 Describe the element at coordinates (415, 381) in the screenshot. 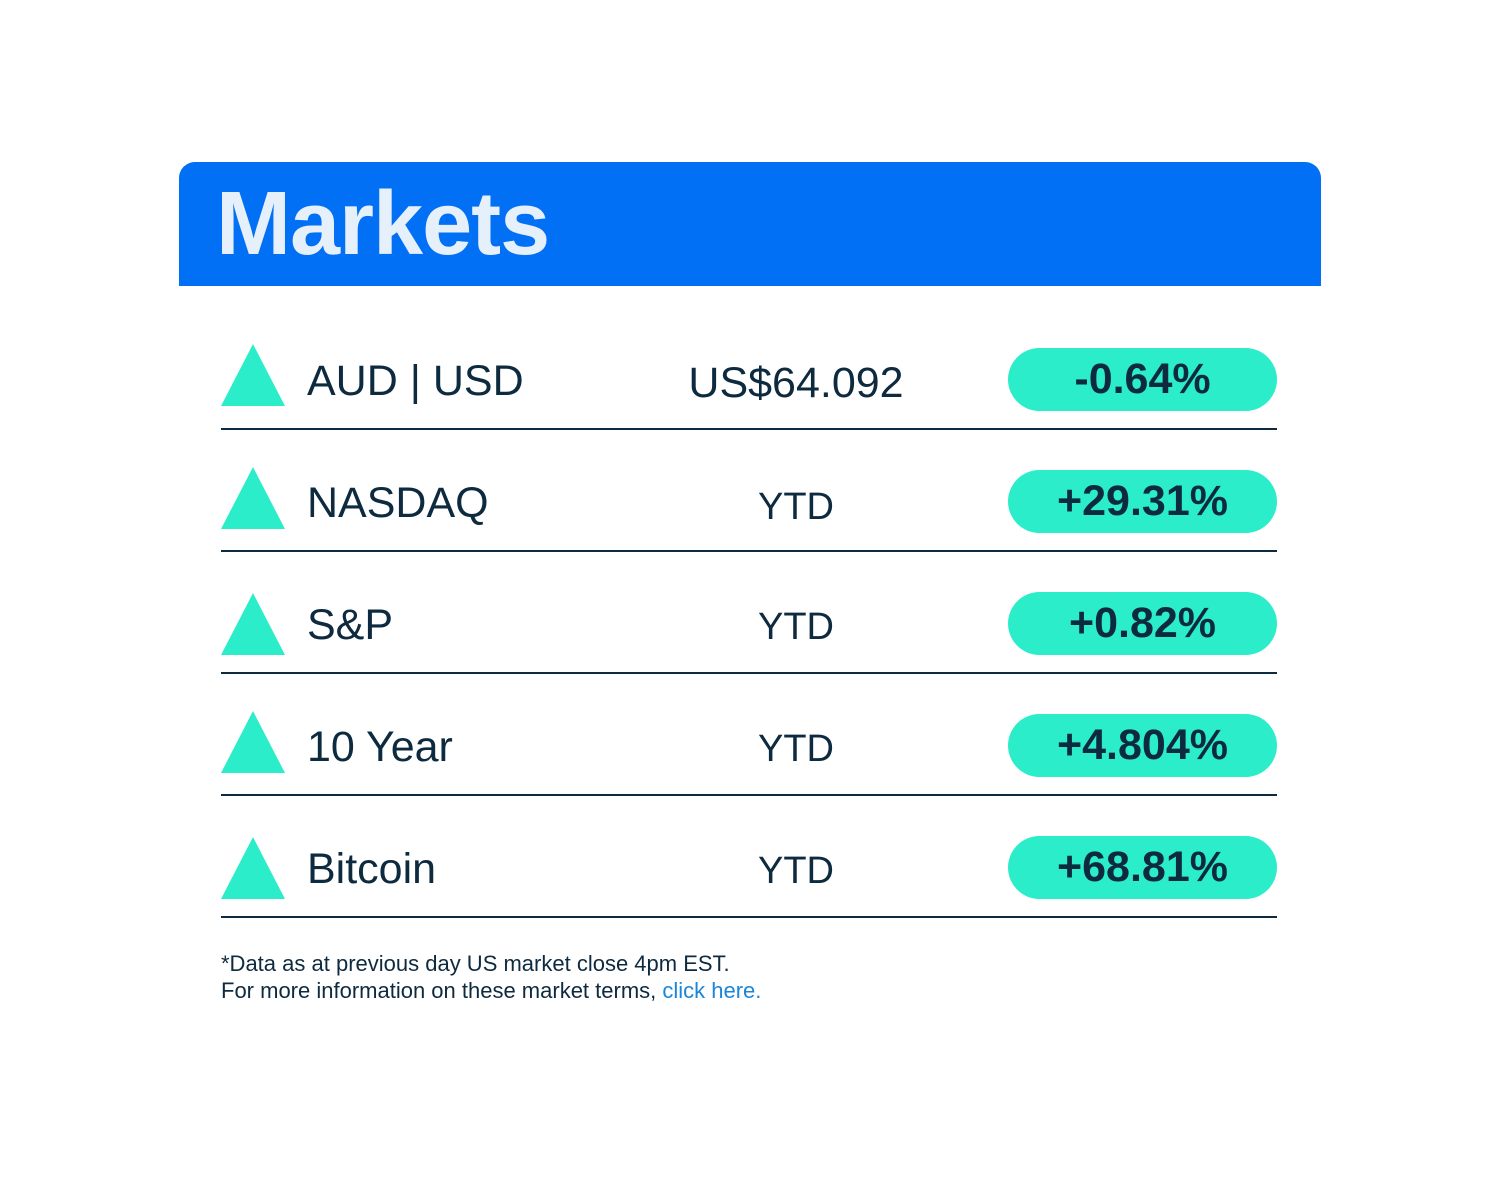

I see `market-name: AUD | USD` at that location.